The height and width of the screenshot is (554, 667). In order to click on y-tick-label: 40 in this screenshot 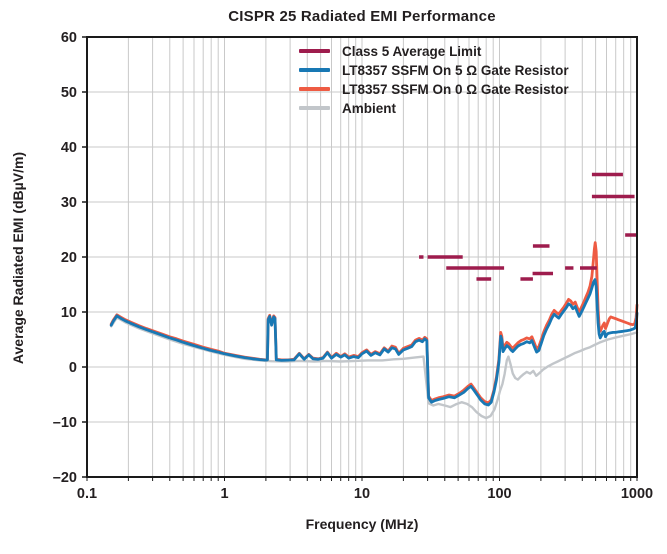, I will do `click(69, 148)`.